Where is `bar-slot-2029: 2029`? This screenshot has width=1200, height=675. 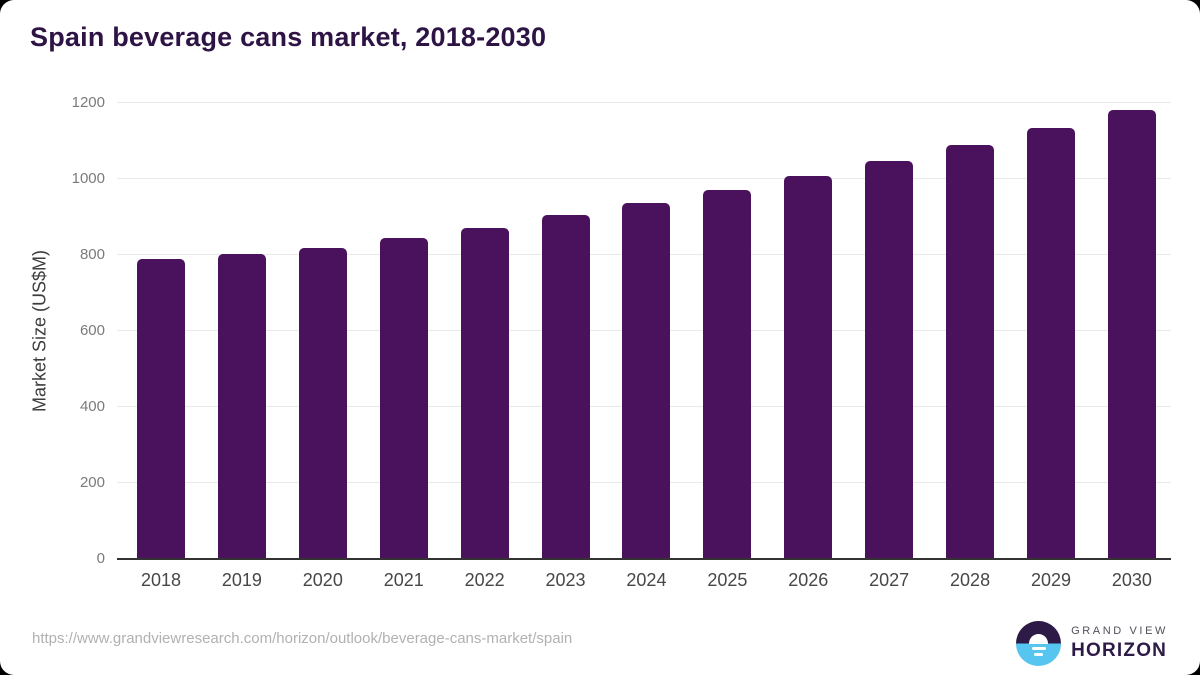 bar-slot-2029: 2029 is located at coordinates (1050, 346).